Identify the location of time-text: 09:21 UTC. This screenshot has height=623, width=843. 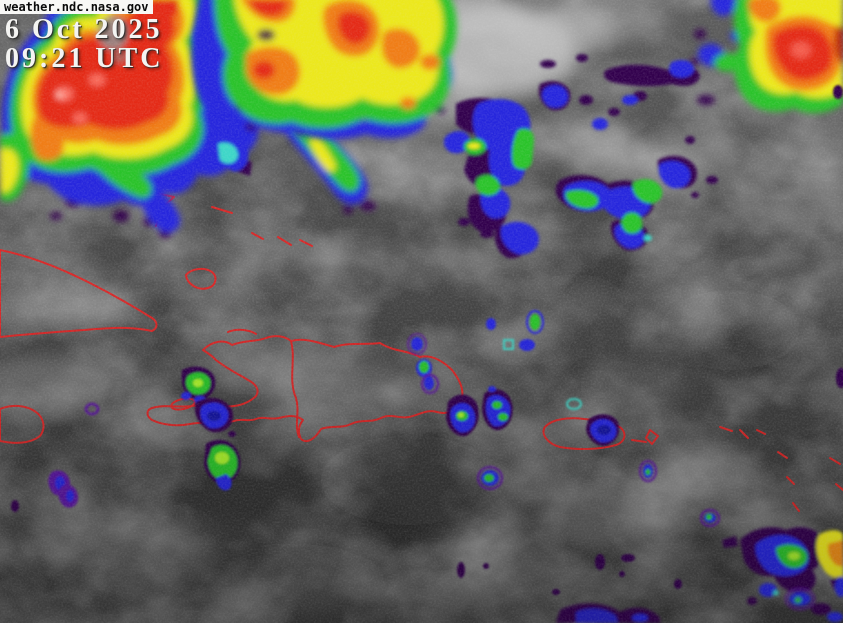
(84, 58).